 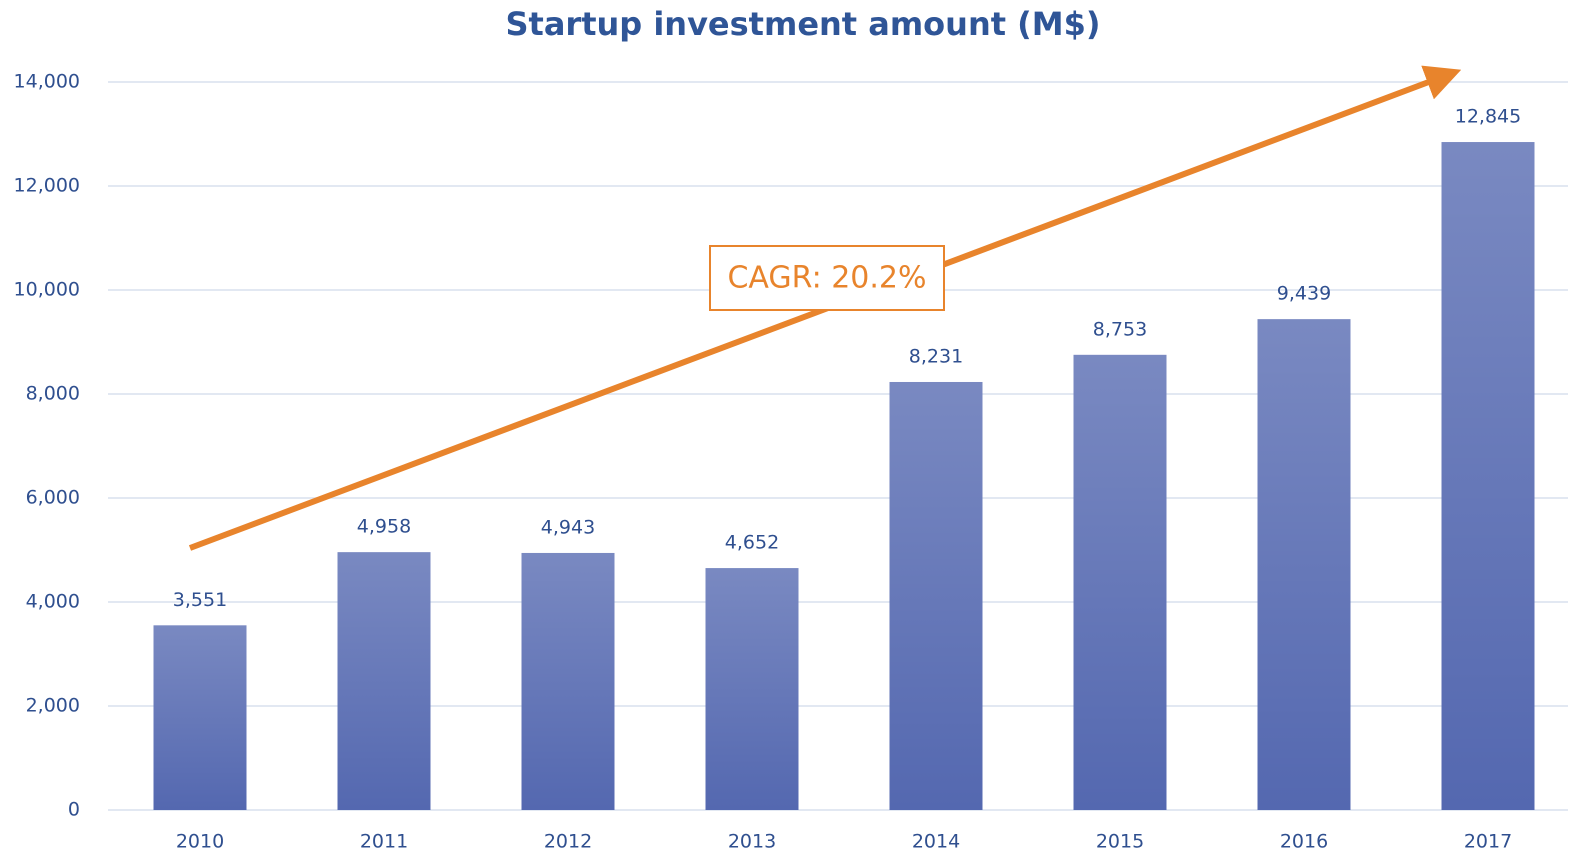 What do you see at coordinates (47, 290) in the screenshot?
I see `y-tick-label: 10,000` at bounding box center [47, 290].